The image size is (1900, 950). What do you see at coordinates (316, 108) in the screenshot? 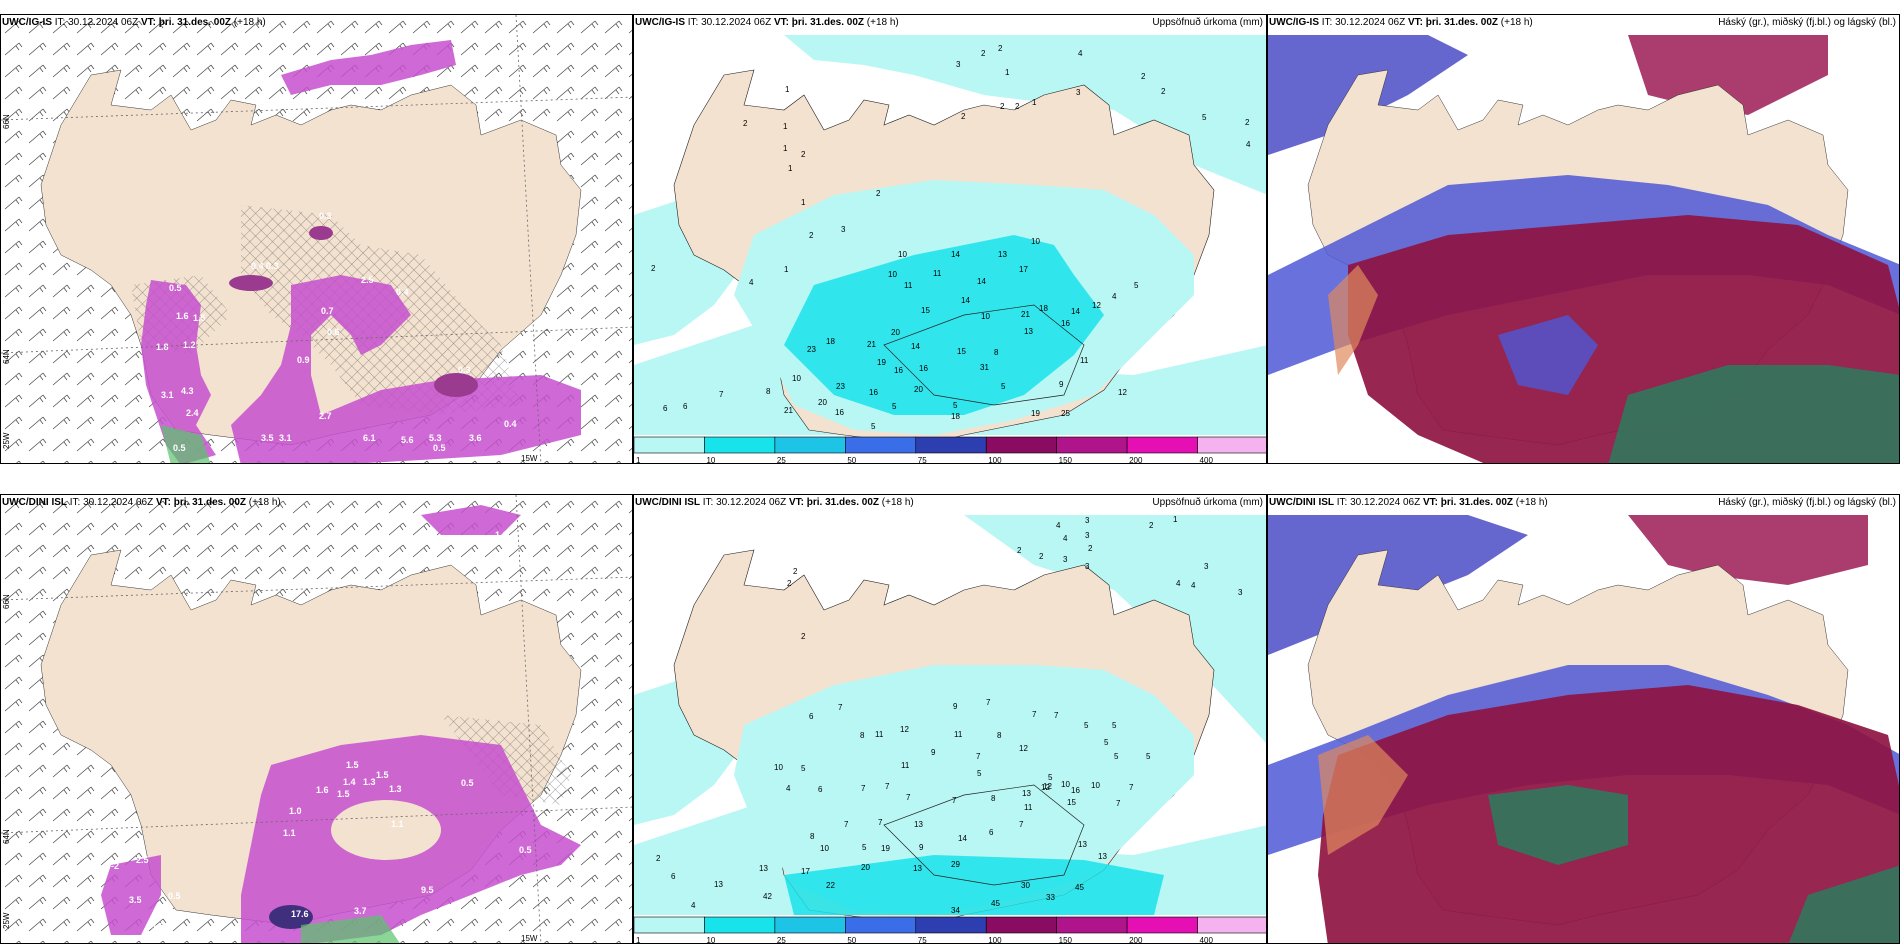
I see `graticule-lat66` at bounding box center [316, 108].